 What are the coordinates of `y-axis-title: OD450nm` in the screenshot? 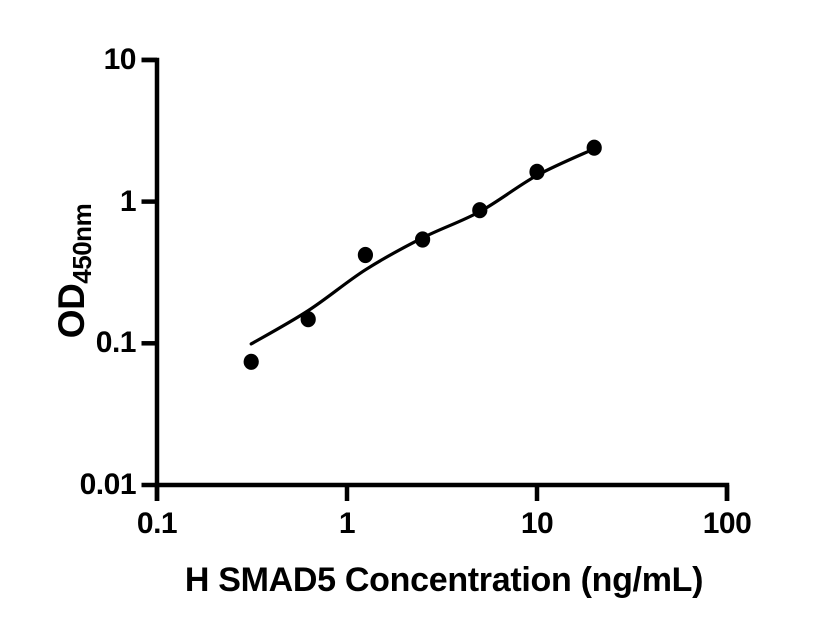 It's located at (74, 271).